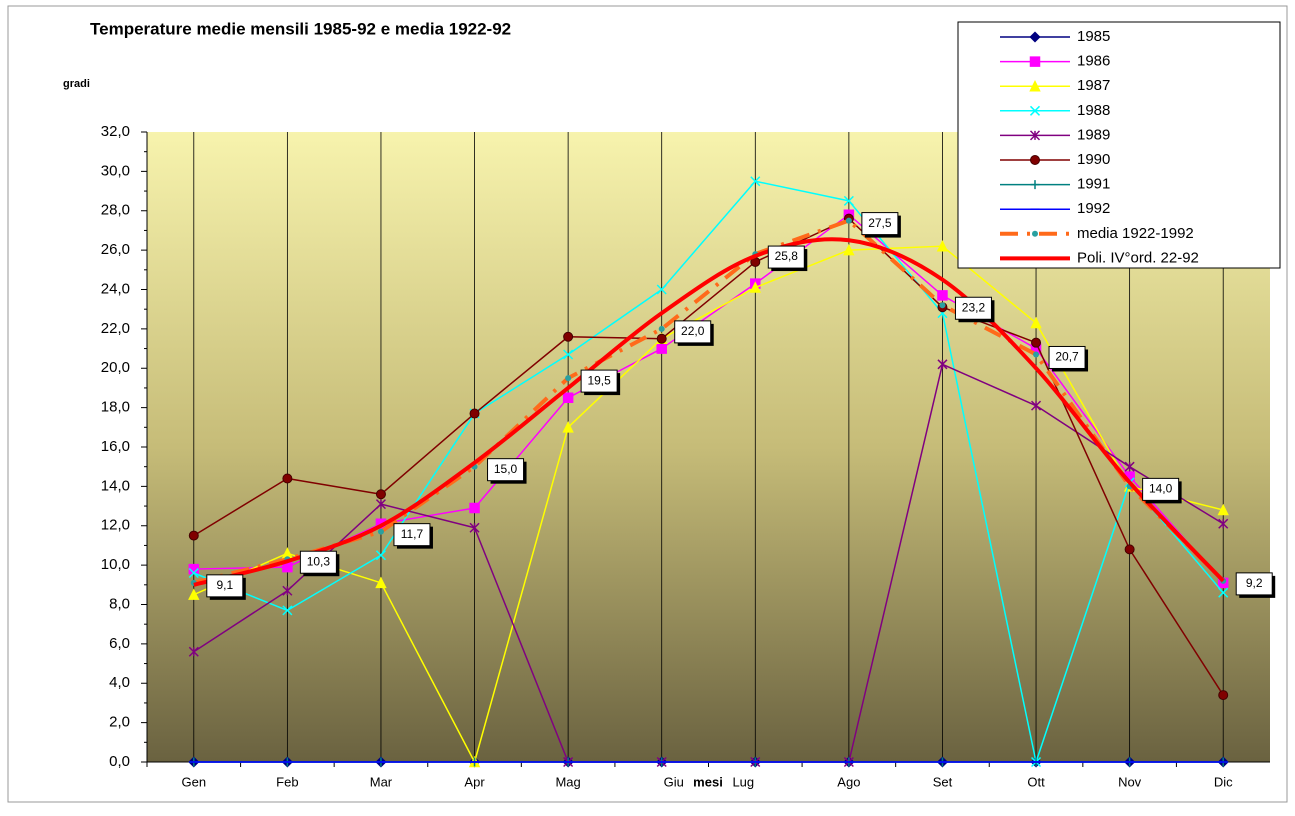 The height and width of the screenshot is (816, 1295). What do you see at coordinates (848, 781) in the screenshot?
I see `x-tick-label: Ago` at bounding box center [848, 781].